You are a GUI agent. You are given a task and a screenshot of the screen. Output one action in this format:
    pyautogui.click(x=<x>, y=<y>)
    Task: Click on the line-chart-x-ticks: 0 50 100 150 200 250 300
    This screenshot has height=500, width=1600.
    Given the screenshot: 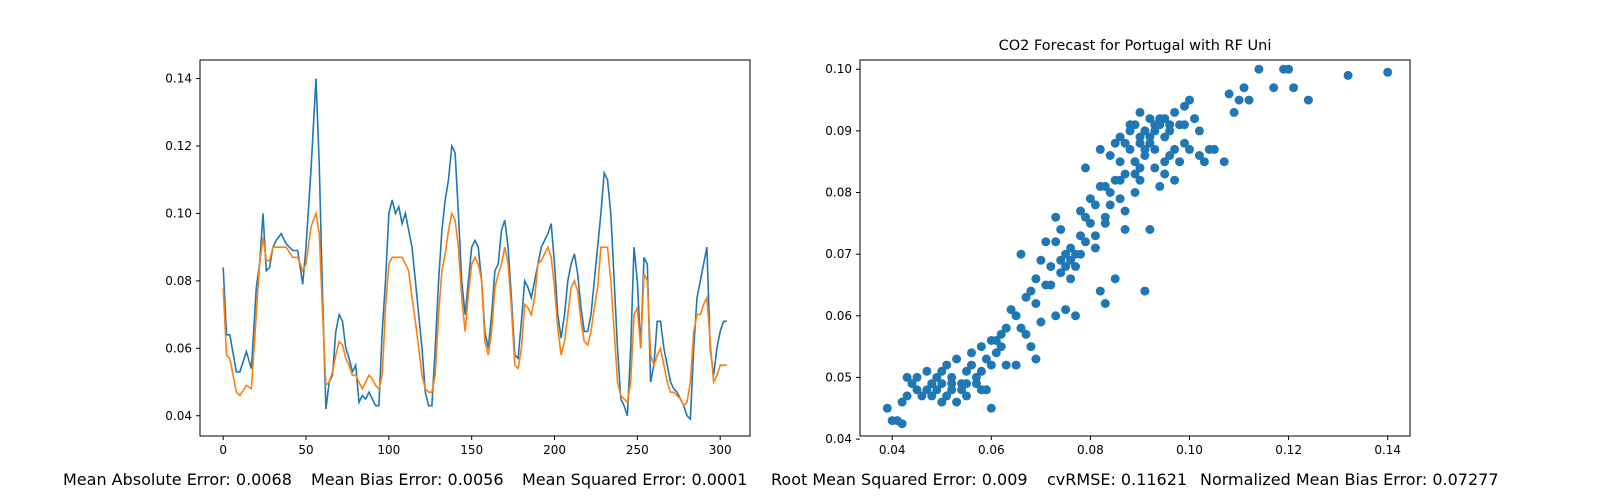 What is the action you would take?
    pyautogui.click(x=475, y=446)
    